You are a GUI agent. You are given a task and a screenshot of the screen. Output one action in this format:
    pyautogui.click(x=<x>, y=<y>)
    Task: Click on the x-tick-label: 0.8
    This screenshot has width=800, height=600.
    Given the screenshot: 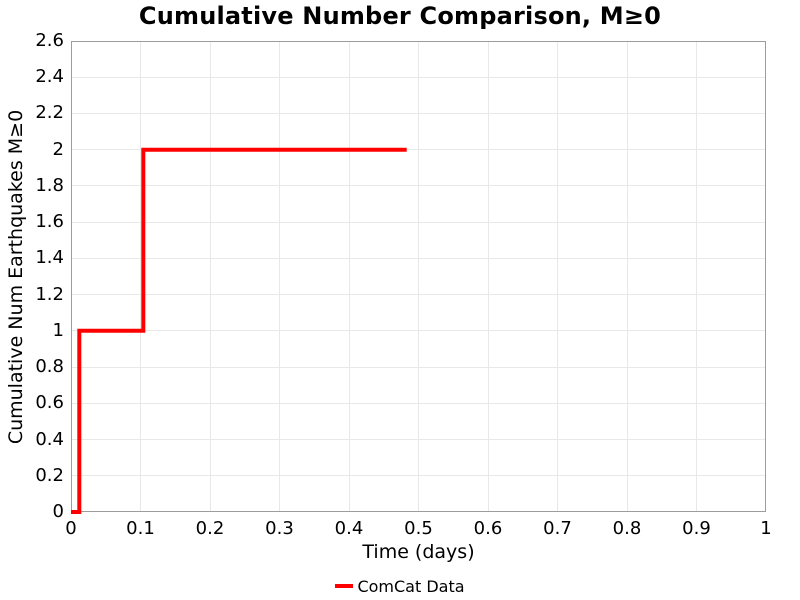 What is the action you would take?
    pyautogui.click(x=627, y=528)
    